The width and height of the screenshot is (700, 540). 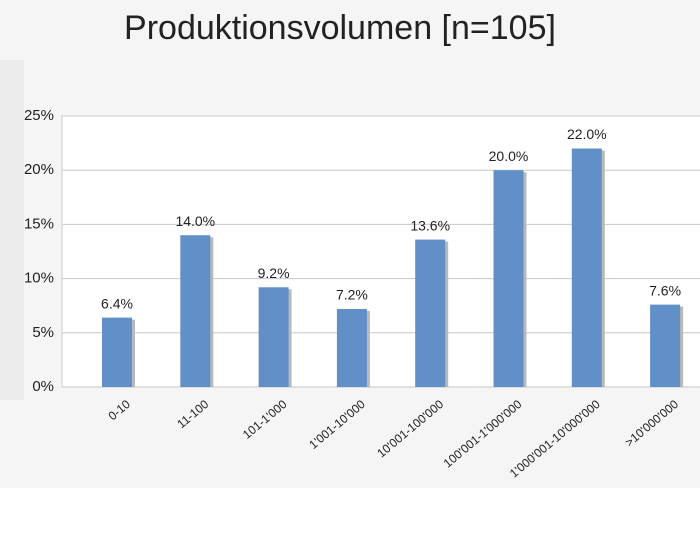 I want to click on value-label: 13.6%, so click(x=430, y=225).